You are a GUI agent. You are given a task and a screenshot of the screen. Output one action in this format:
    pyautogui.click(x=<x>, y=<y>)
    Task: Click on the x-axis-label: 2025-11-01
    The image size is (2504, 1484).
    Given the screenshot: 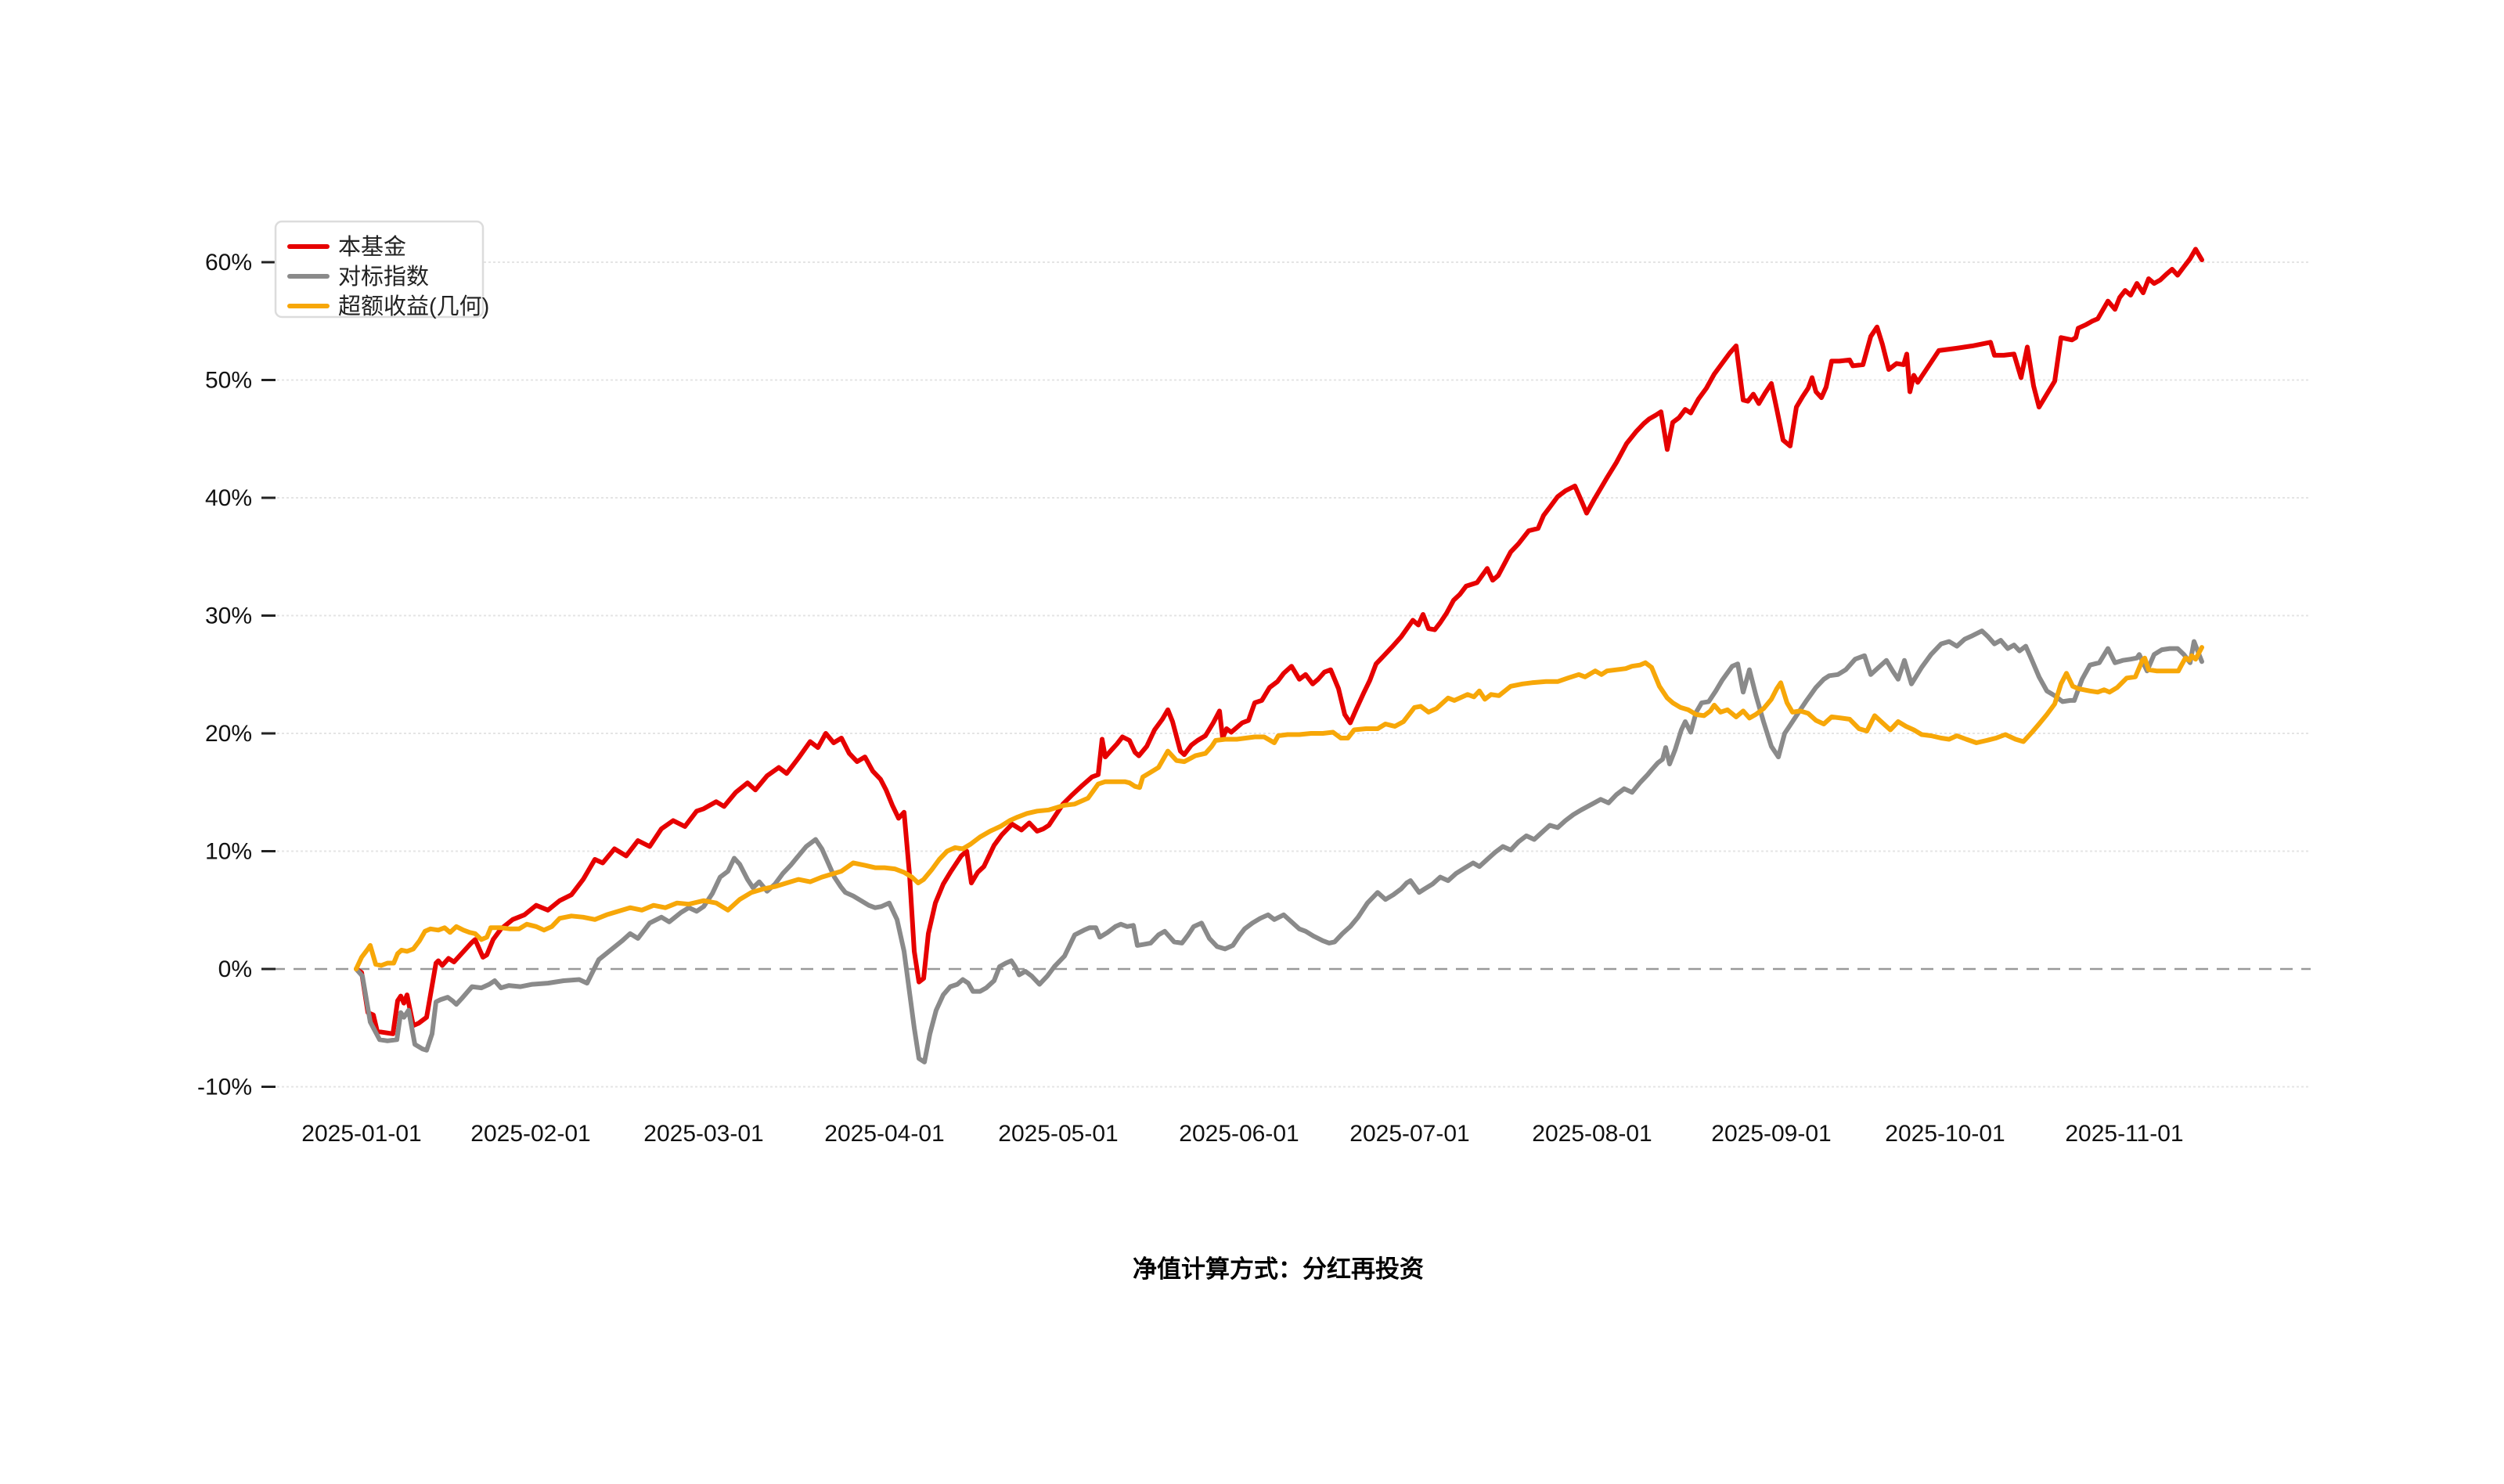 What is the action you would take?
    pyautogui.click(x=2124, y=1134)
    